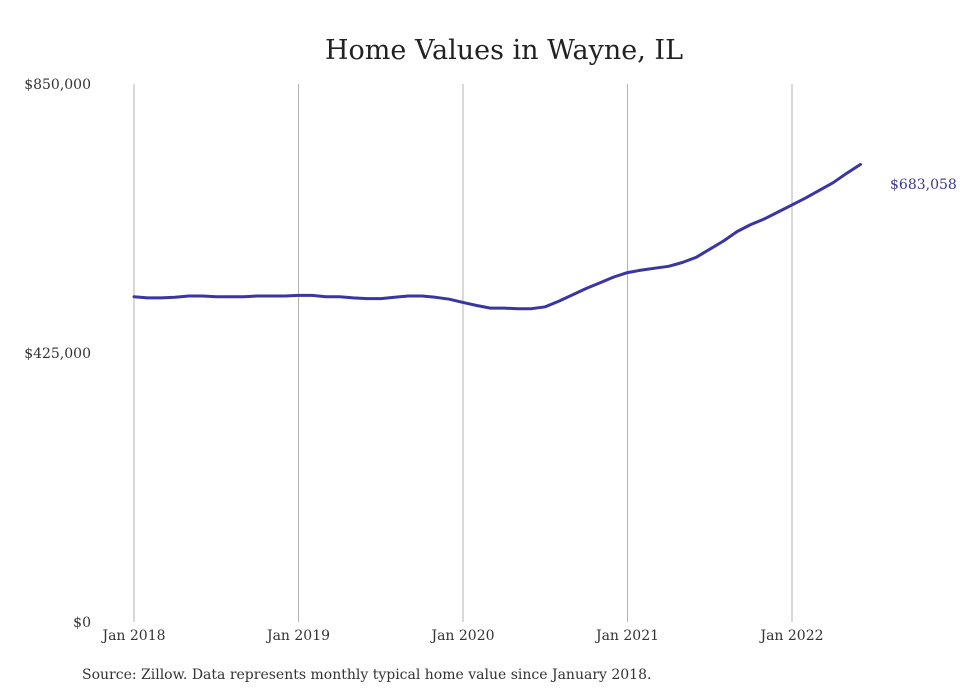  I want to click on x-axis: Jan 2018 Jan 2019 Jan 2020 Jan 2021 Jan 2022, so click(461, 636).